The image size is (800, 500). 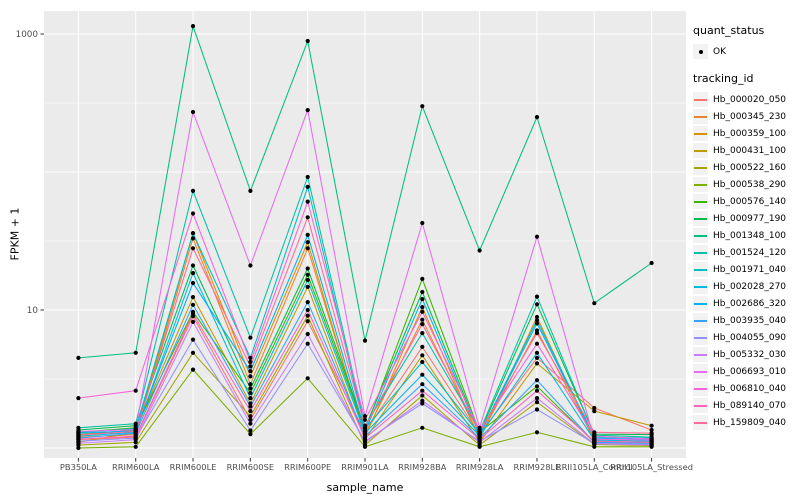 What do you see at coordinates (307, 467) in the screenshot?
I see `x-axis-tick-label: RRIM600PE` at bounding box center [307, 467].